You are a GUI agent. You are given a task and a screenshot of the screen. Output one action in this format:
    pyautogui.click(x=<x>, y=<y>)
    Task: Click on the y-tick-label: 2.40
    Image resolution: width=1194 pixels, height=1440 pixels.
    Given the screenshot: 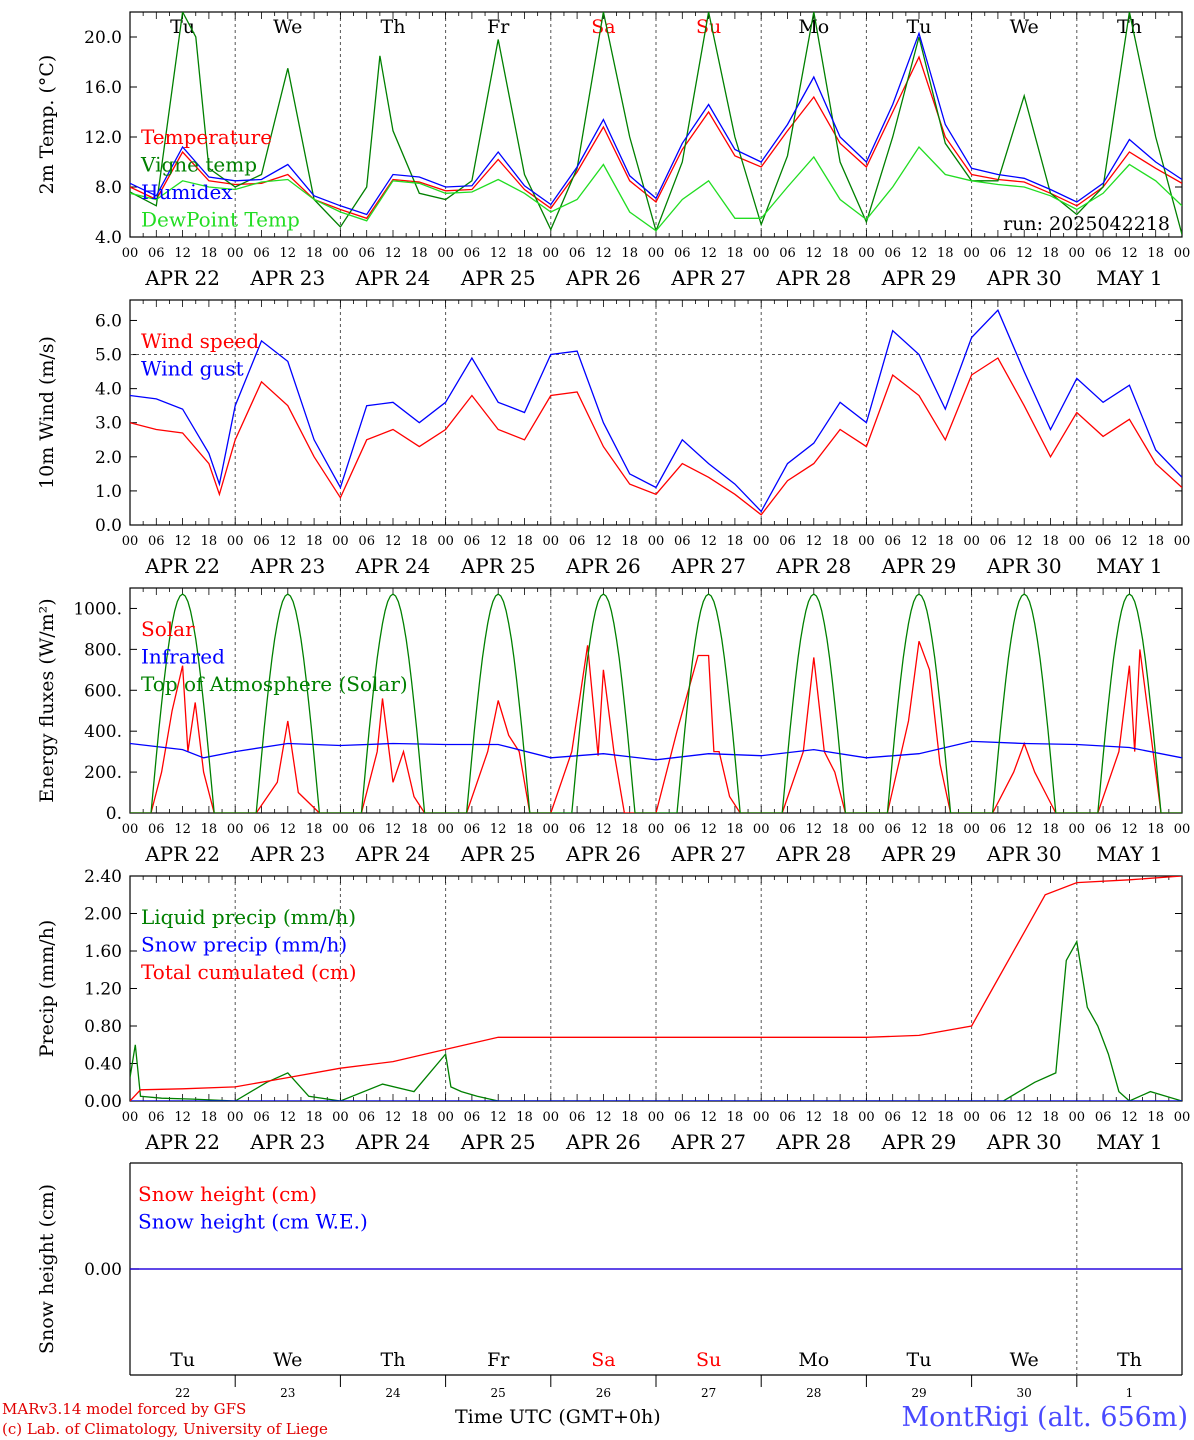 What is the action you would take?
    pyautogui.click(x=103, y=877)
    